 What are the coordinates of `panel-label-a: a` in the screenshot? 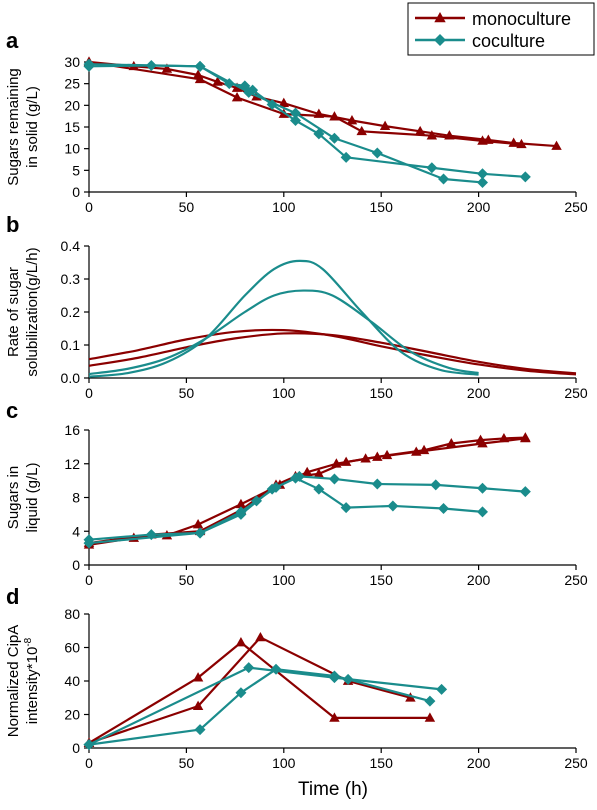 It's located at (12, 40).